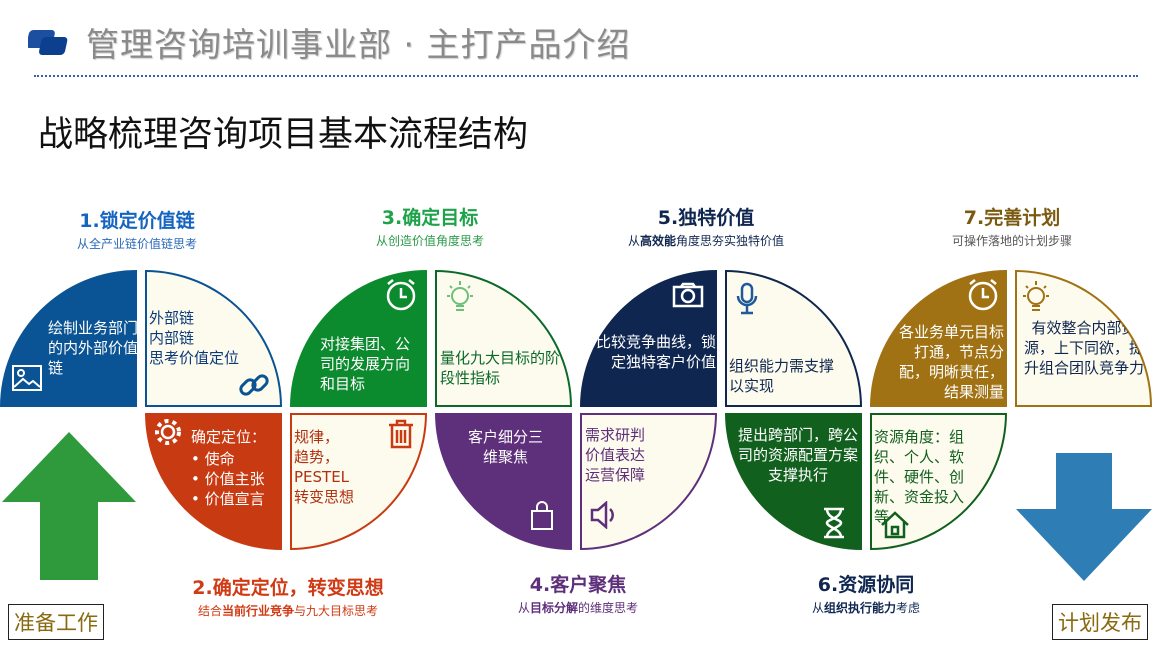 The width and height of the screenshot is (1154, 663). I want to click on divider, so click(586, 76).